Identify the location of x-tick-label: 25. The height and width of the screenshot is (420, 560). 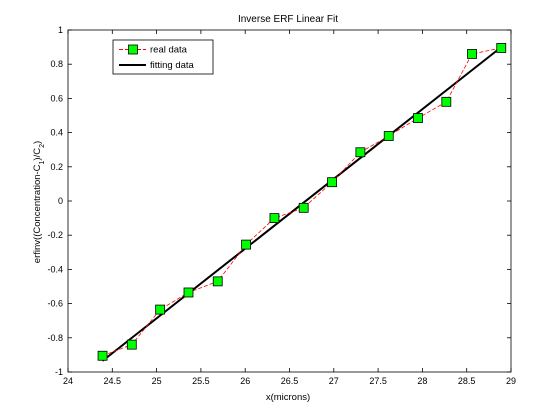
(157, 381).